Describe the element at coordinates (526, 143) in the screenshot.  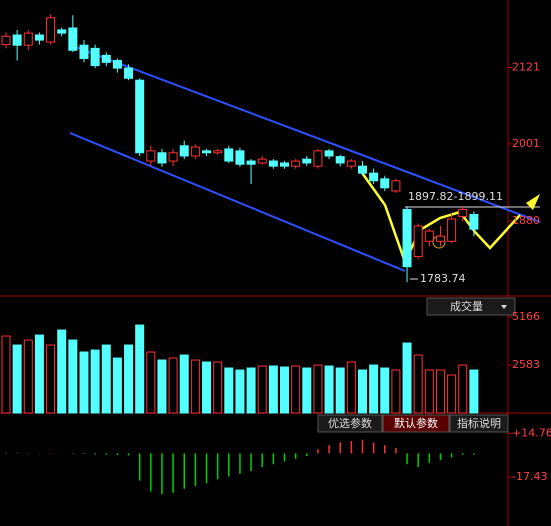
I see `y-tick-label: 2001` at that location.